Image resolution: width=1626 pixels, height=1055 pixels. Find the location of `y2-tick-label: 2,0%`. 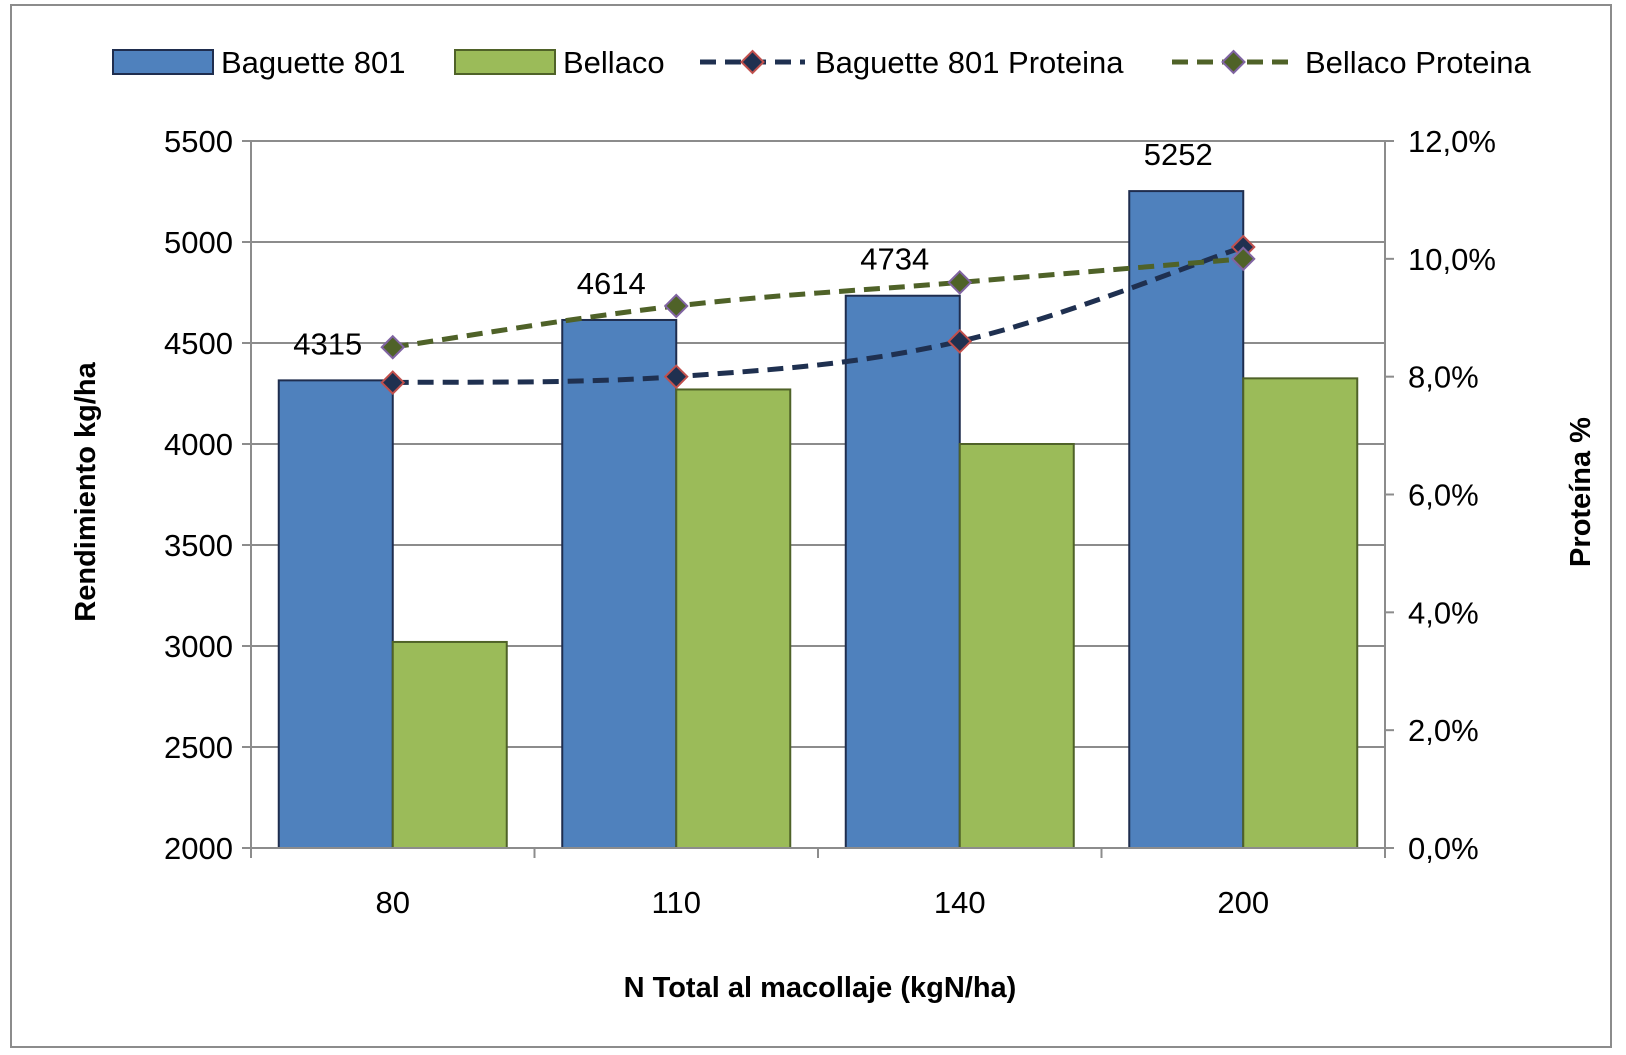

y2-tick-label: 2,0% is located at coordinates (1443, 730).